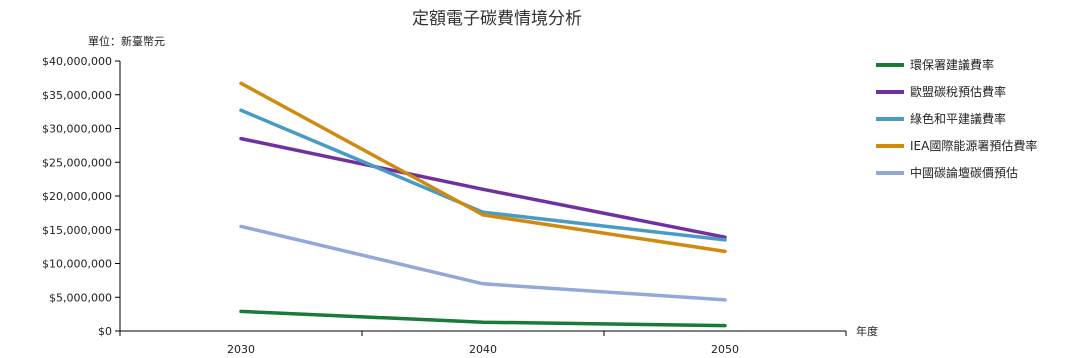  What do you see at coordinates (241, 349) in the screenshot?
I see `x-tick-label: 2030` at bounding box center [241, 349].